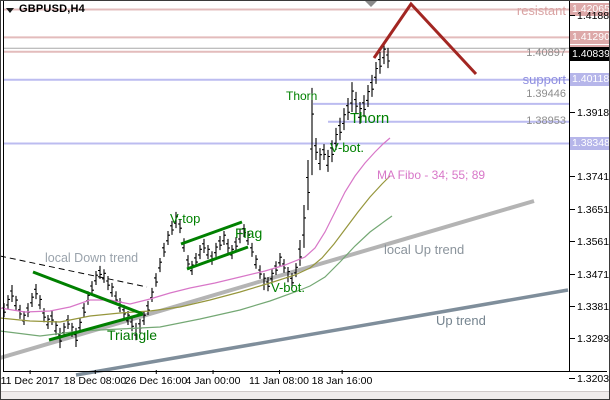  I want to click on time-axis-line, so click(305, 371).